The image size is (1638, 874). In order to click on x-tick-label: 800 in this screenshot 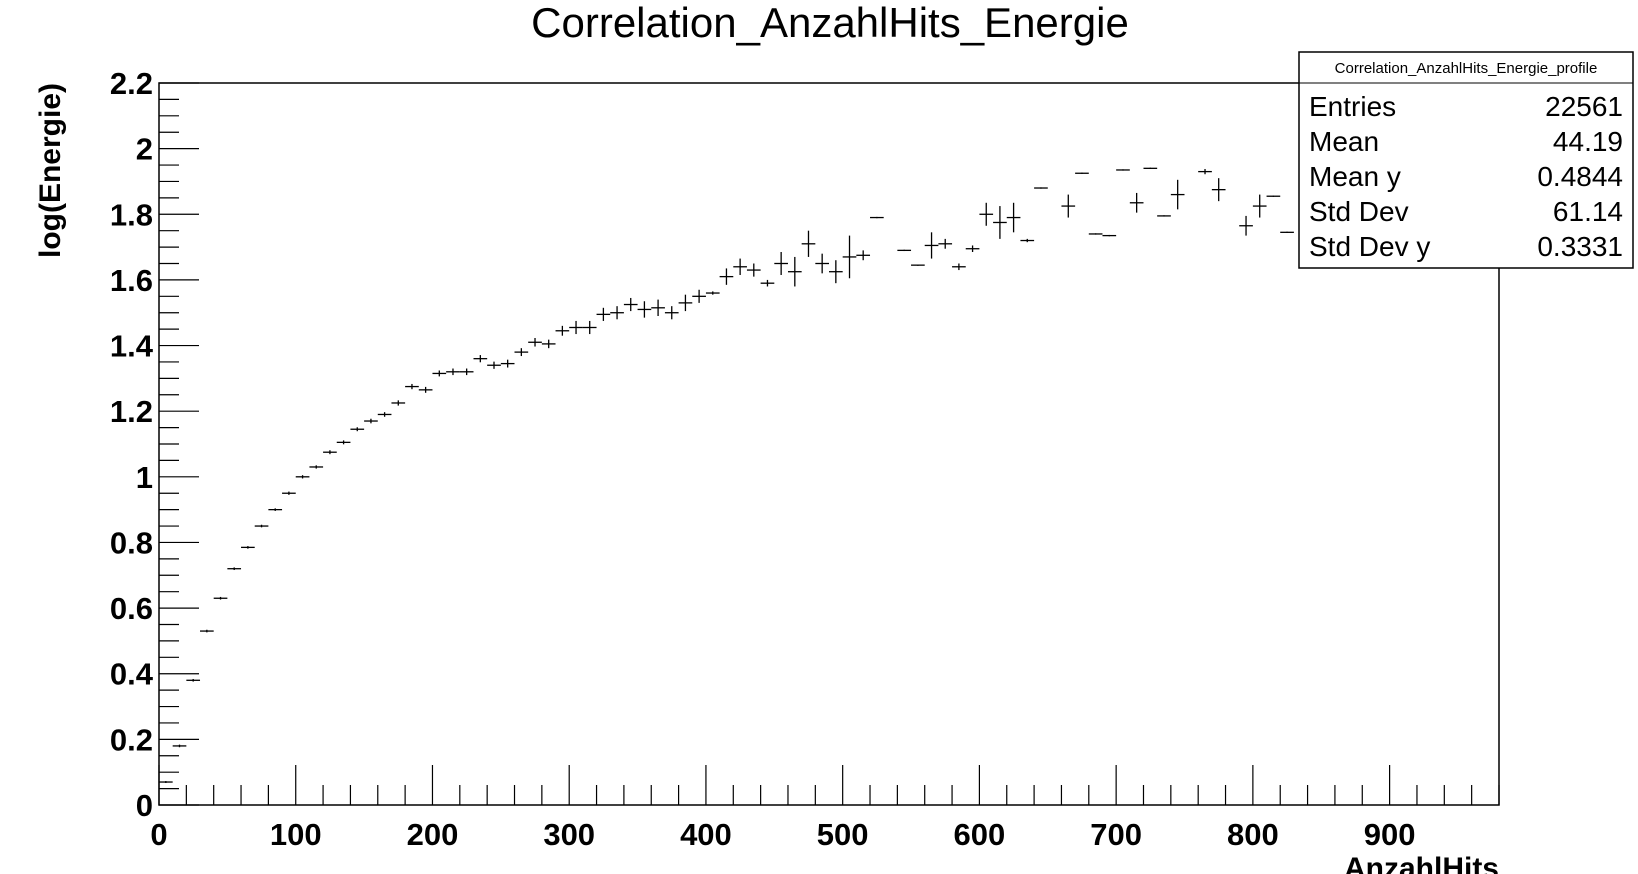, I will do `click(1253, 834)`.